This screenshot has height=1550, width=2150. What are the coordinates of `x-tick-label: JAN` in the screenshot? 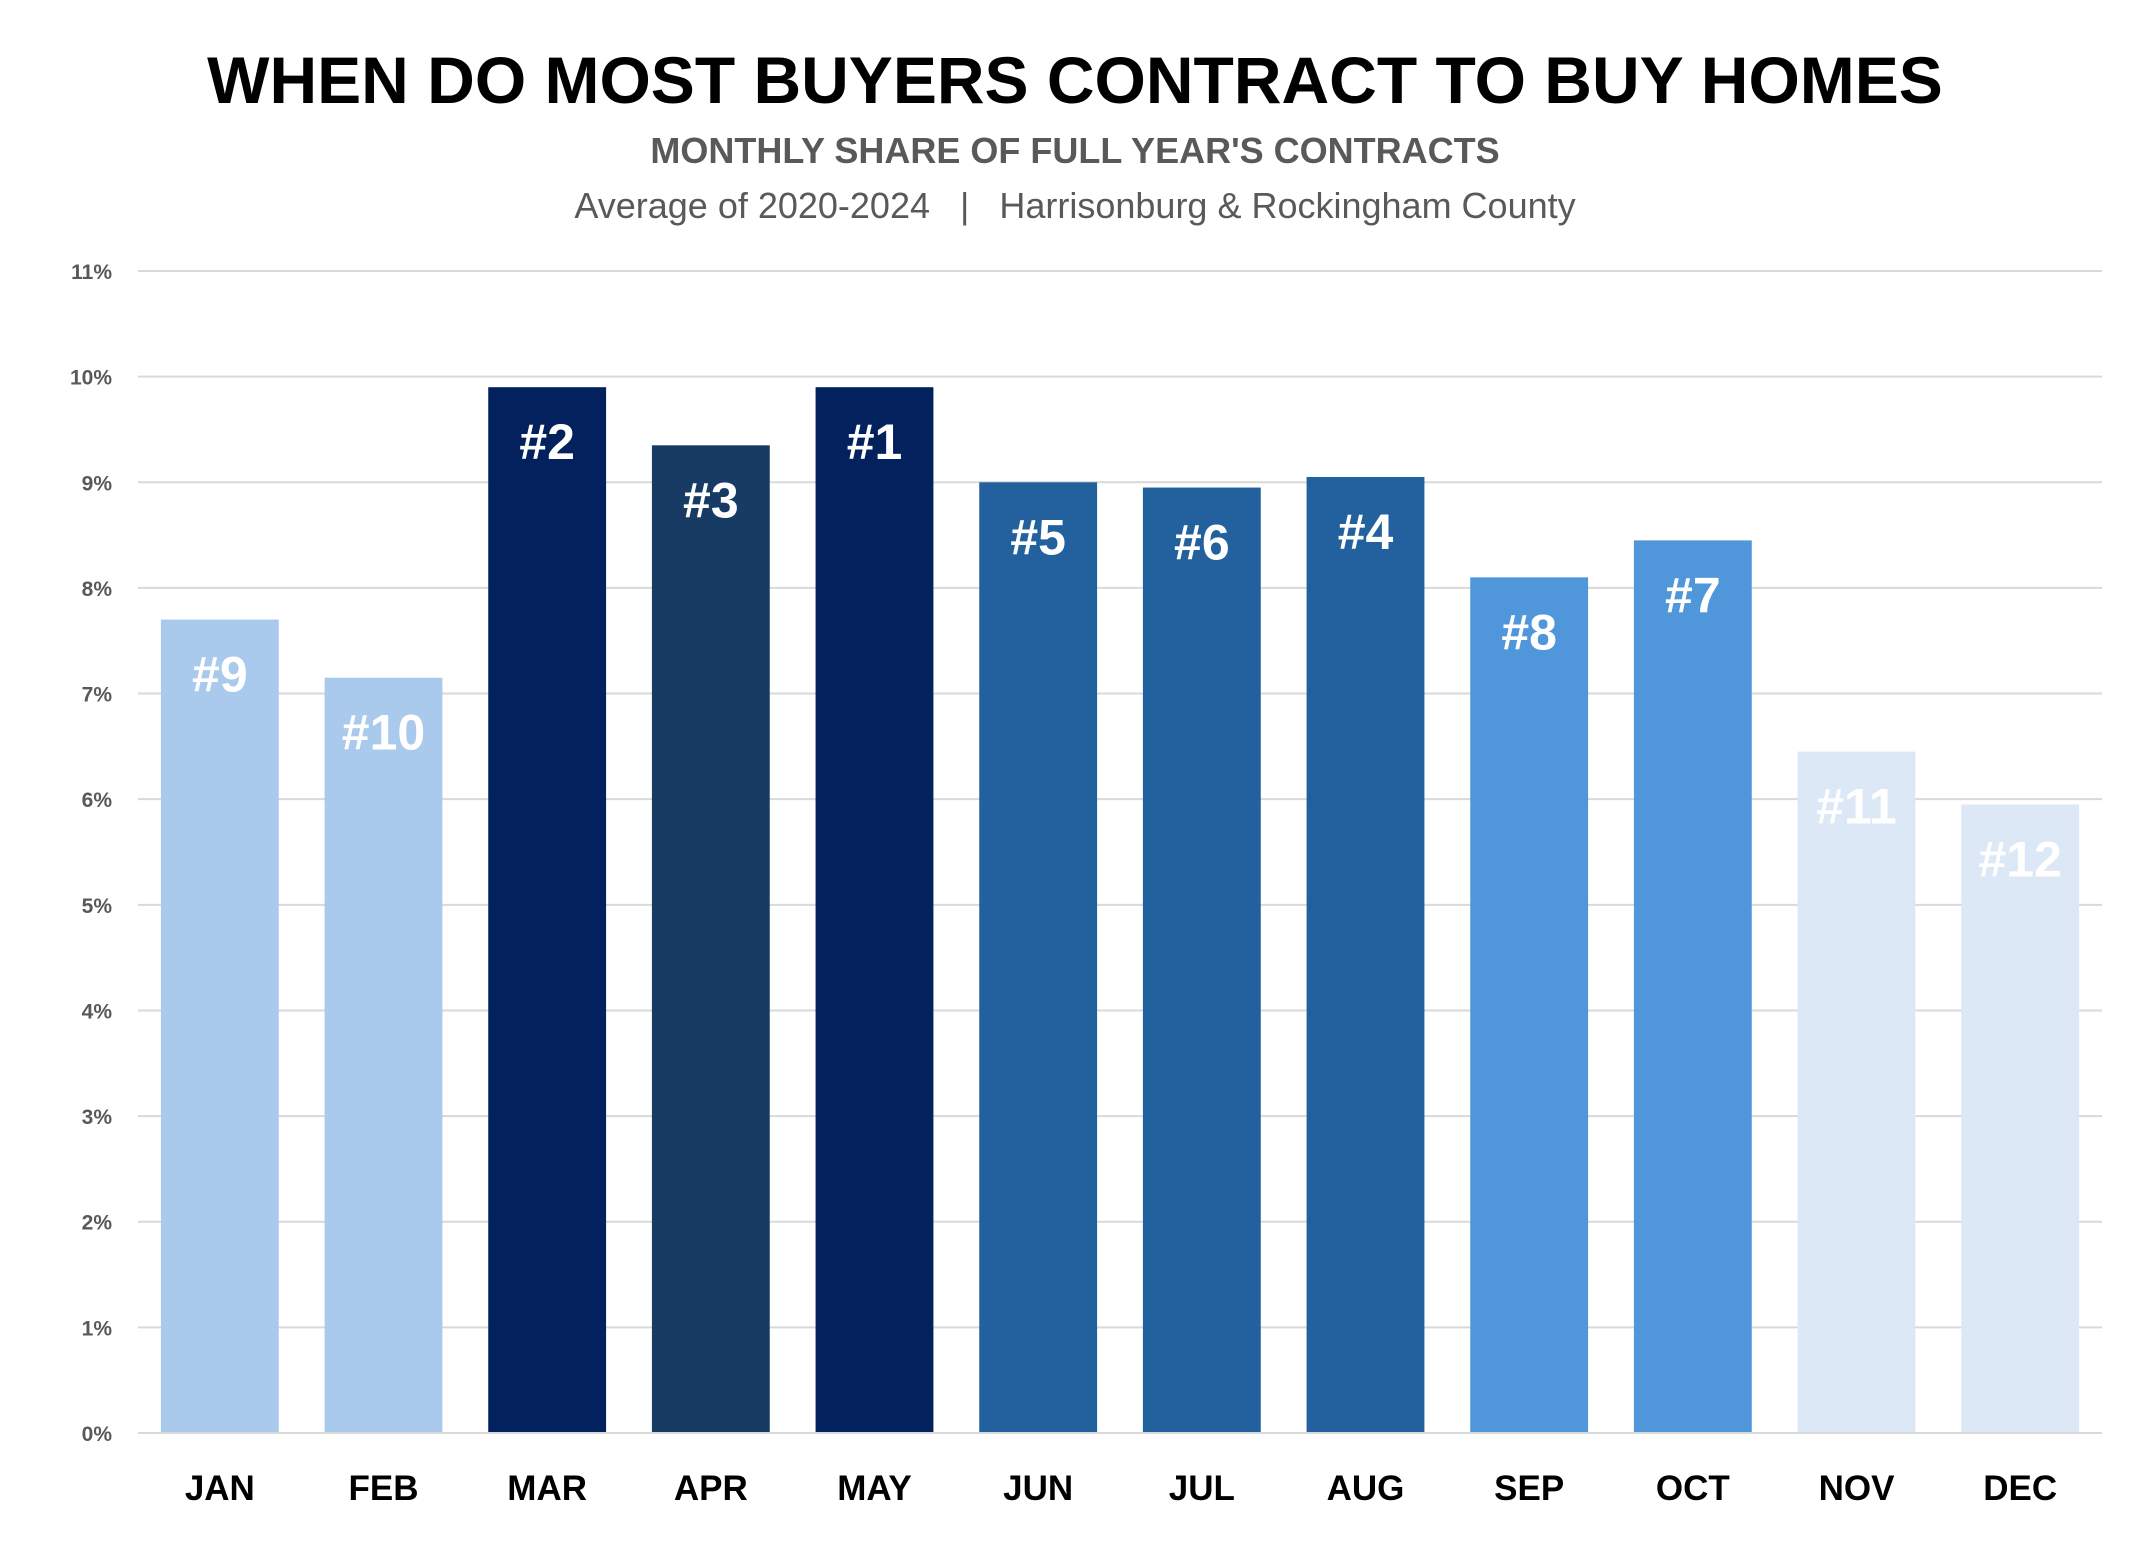 It's located at (220, 1488).